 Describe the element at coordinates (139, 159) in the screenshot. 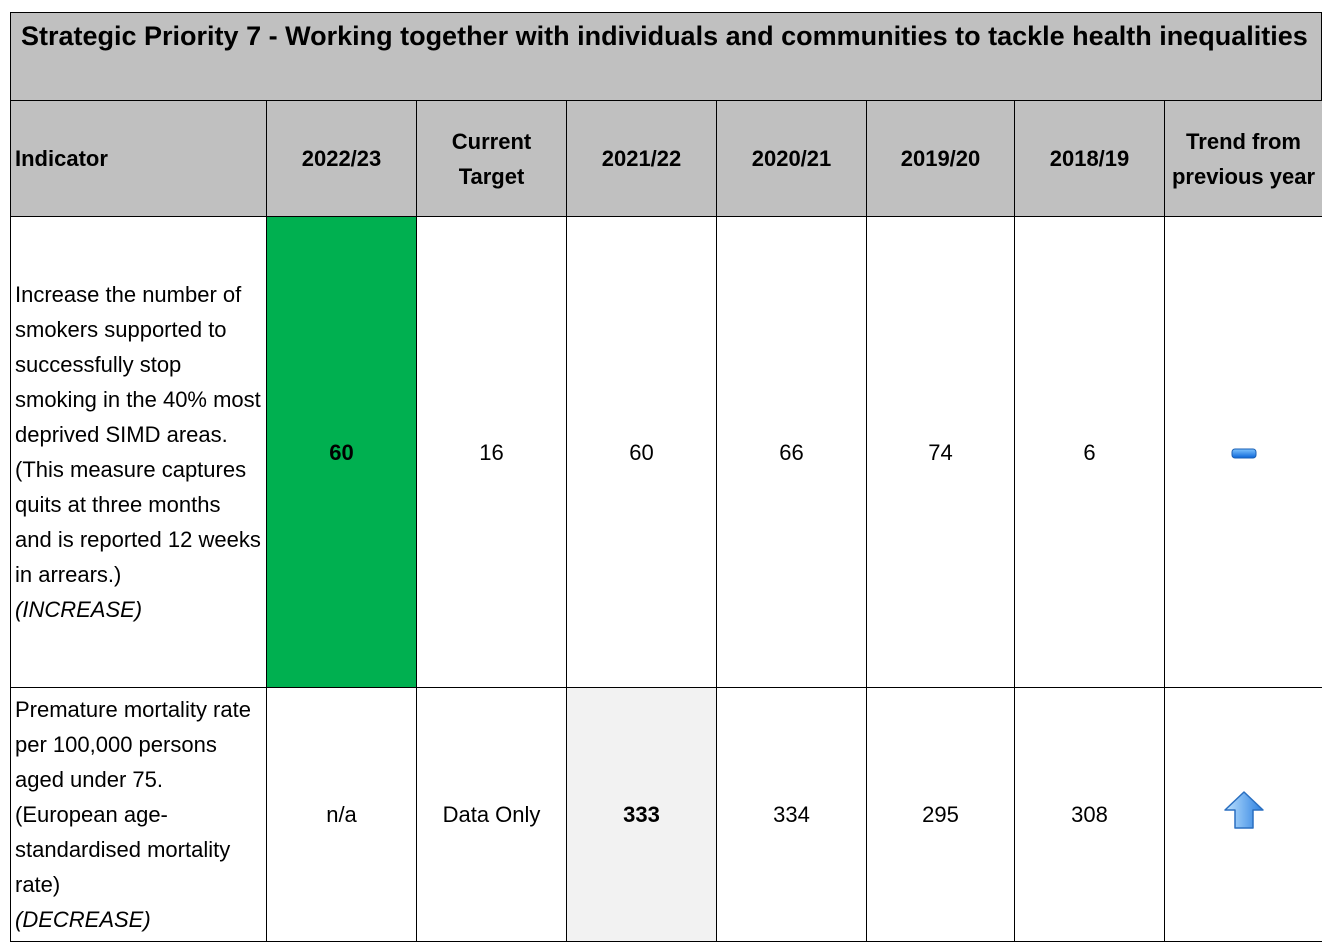

I see `column-header: Indicator` at that location.